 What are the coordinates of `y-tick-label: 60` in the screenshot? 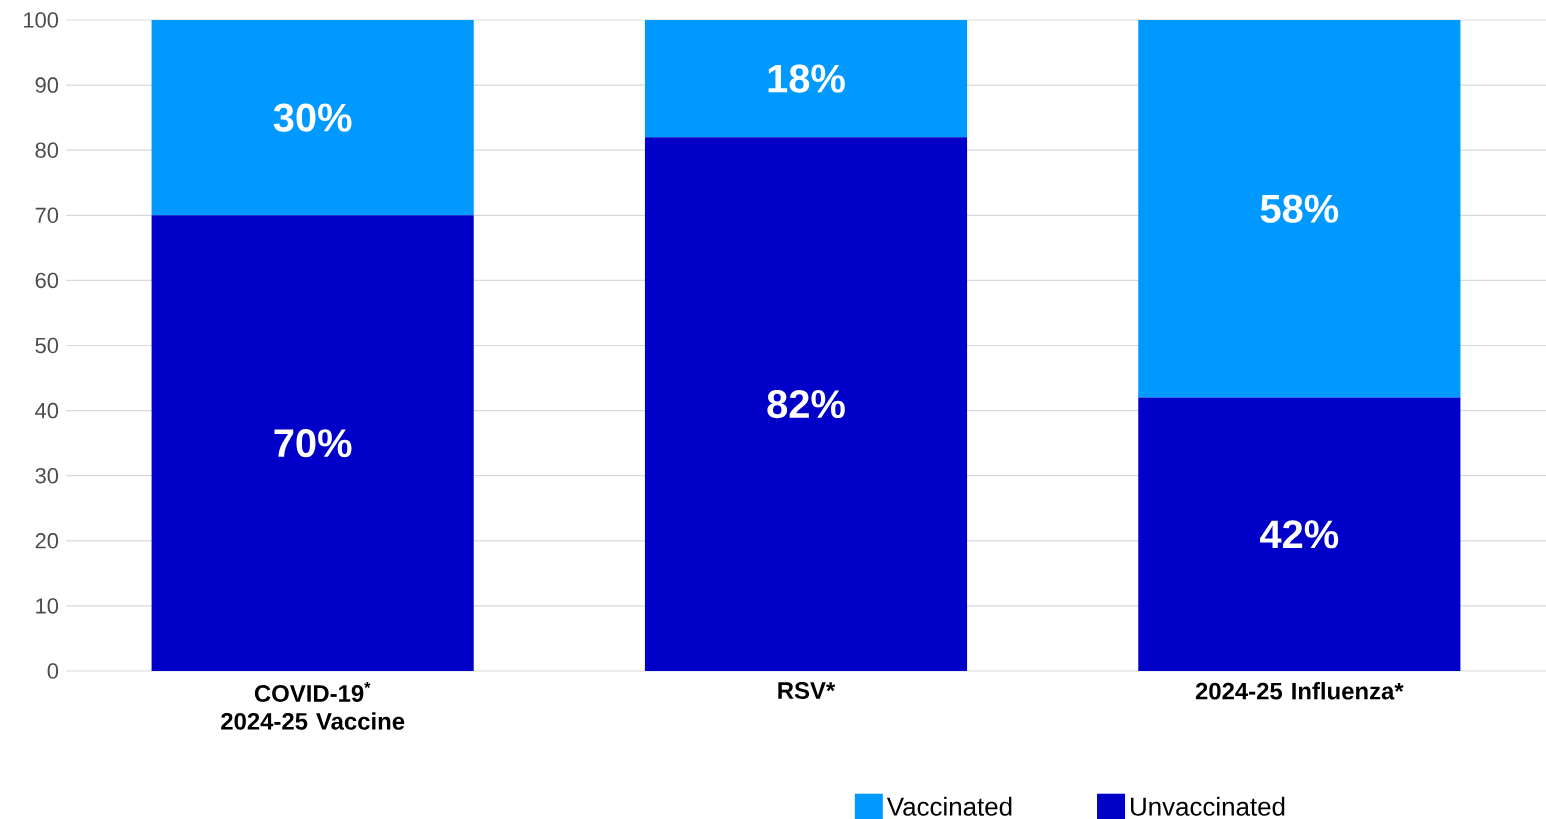 It's located at (47, 280).